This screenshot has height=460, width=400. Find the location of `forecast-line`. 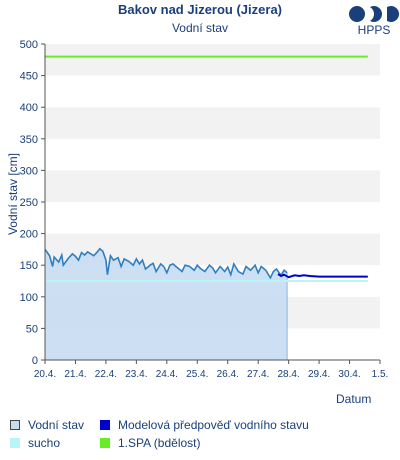

forecast-line is located at coordinates (322, 276).